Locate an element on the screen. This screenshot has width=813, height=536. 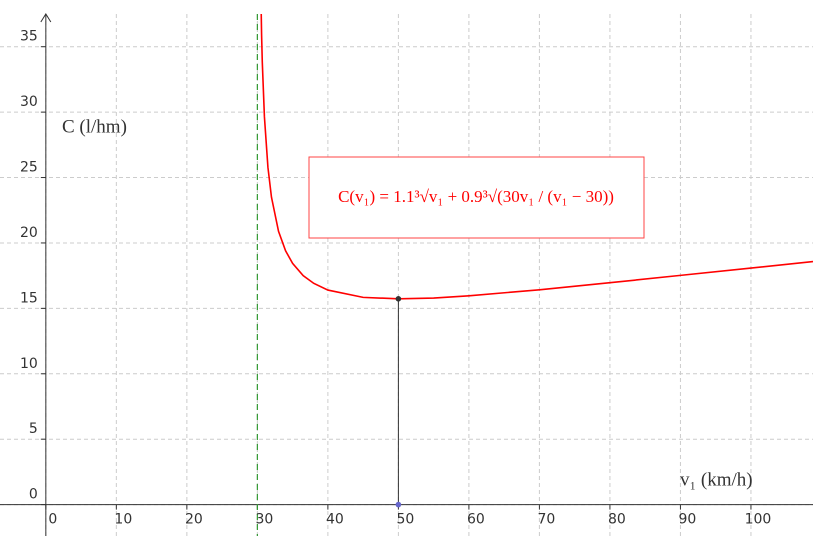
x-tick-label: 100 is located at coordinates (758, 520).